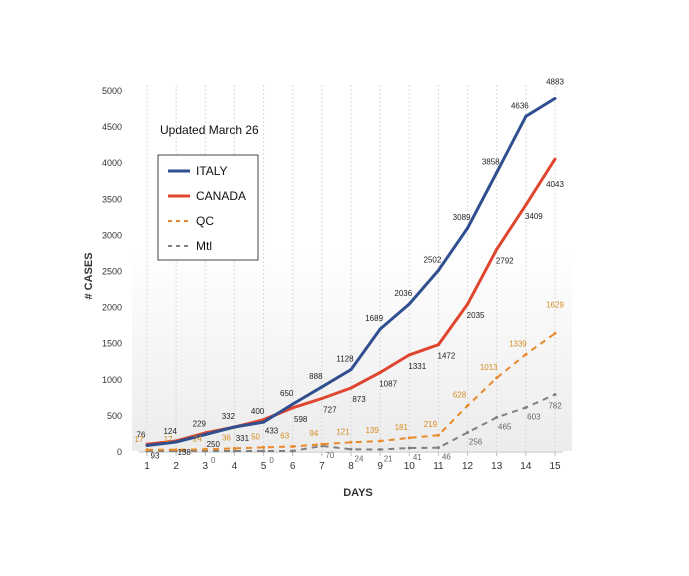 The height and width of the screenshot is (576, 689). What do you see at coordinates (388, 458) in the screenshot?
I see `data-label: 21` at bounding box center [388, 458].